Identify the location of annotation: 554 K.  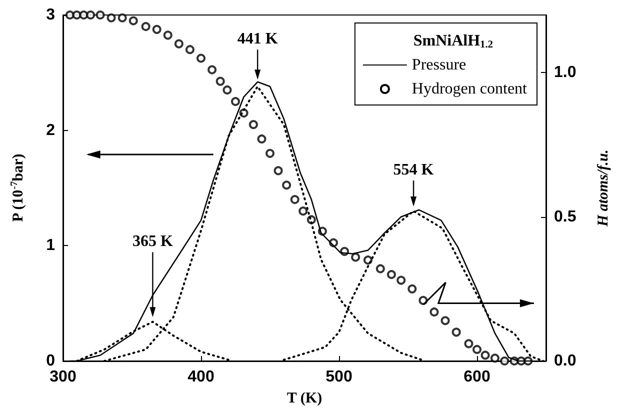
(413, 169).